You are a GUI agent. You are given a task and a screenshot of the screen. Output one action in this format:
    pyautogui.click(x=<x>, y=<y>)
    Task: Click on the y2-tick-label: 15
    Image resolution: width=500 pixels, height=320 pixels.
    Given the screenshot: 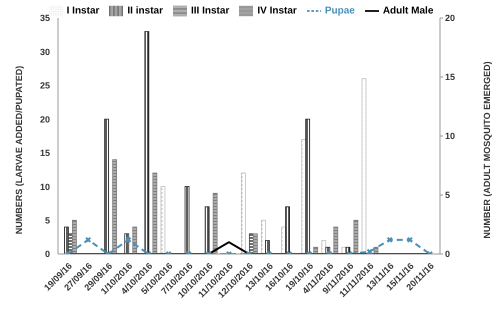 What is the action you would take?
    pyautogui.click(x=450, y=77)
    